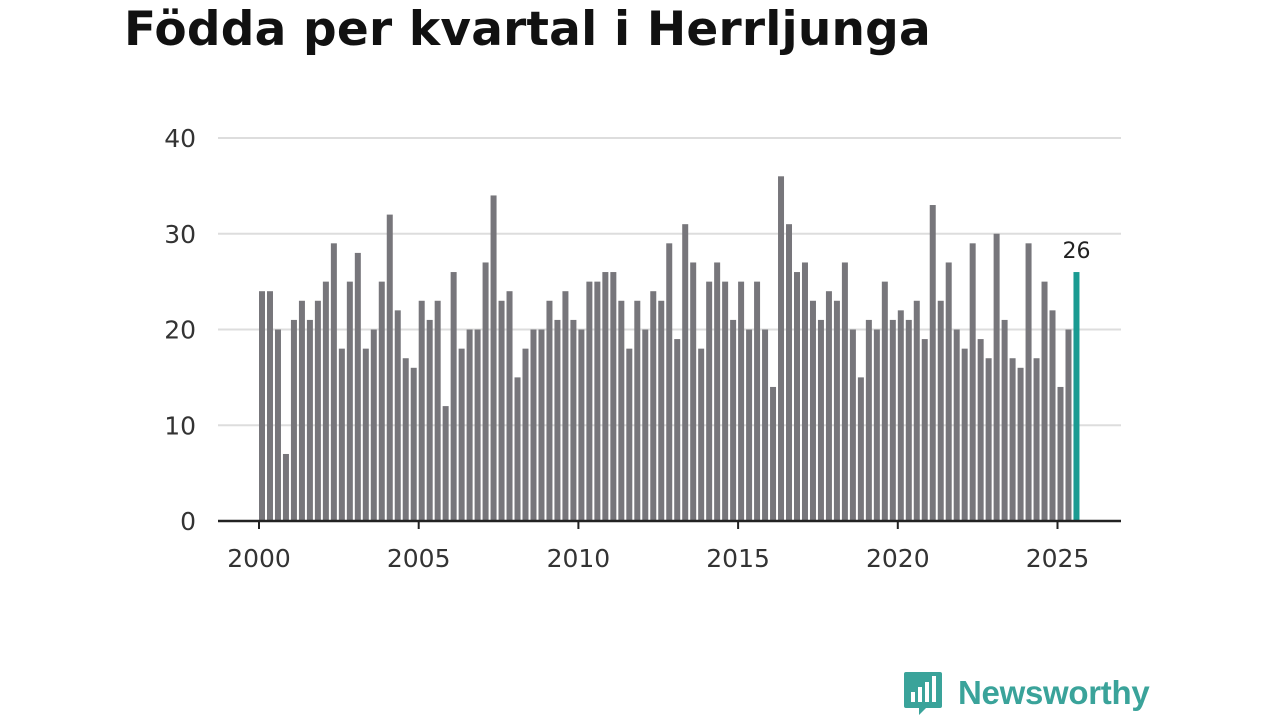 The image size is (1280, 720). Describe the element at coordinates (579, 558) in the screenshot. I see `x-tick-label: 2010` at that location.